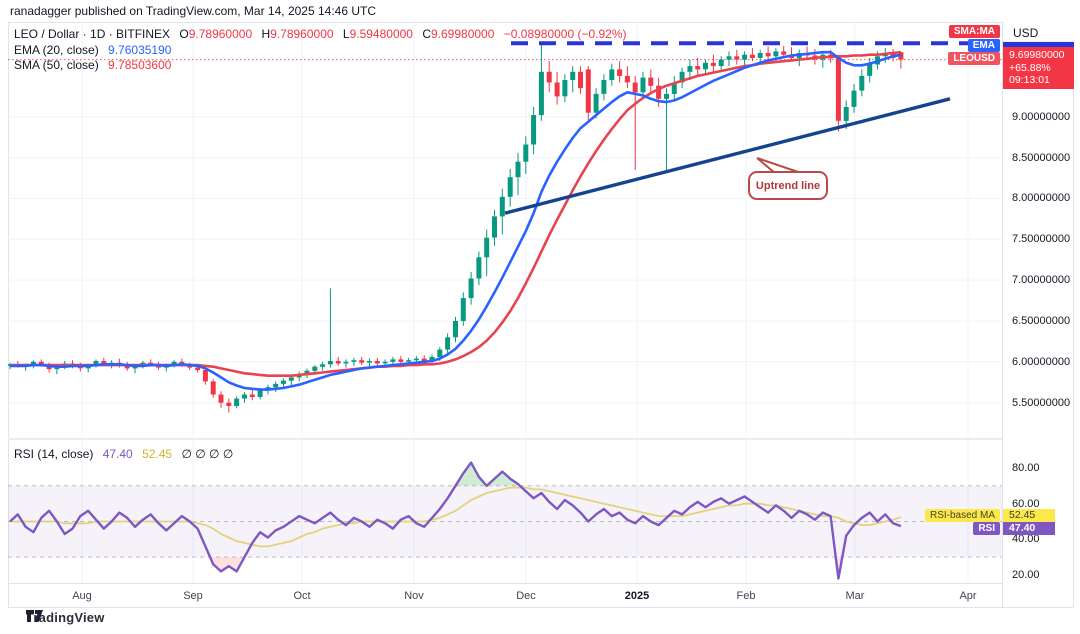  What do you see at coordinates (968, 596) in the screenshot?
I see `time-tick-label: Apr` at bounding box center [968, 596].